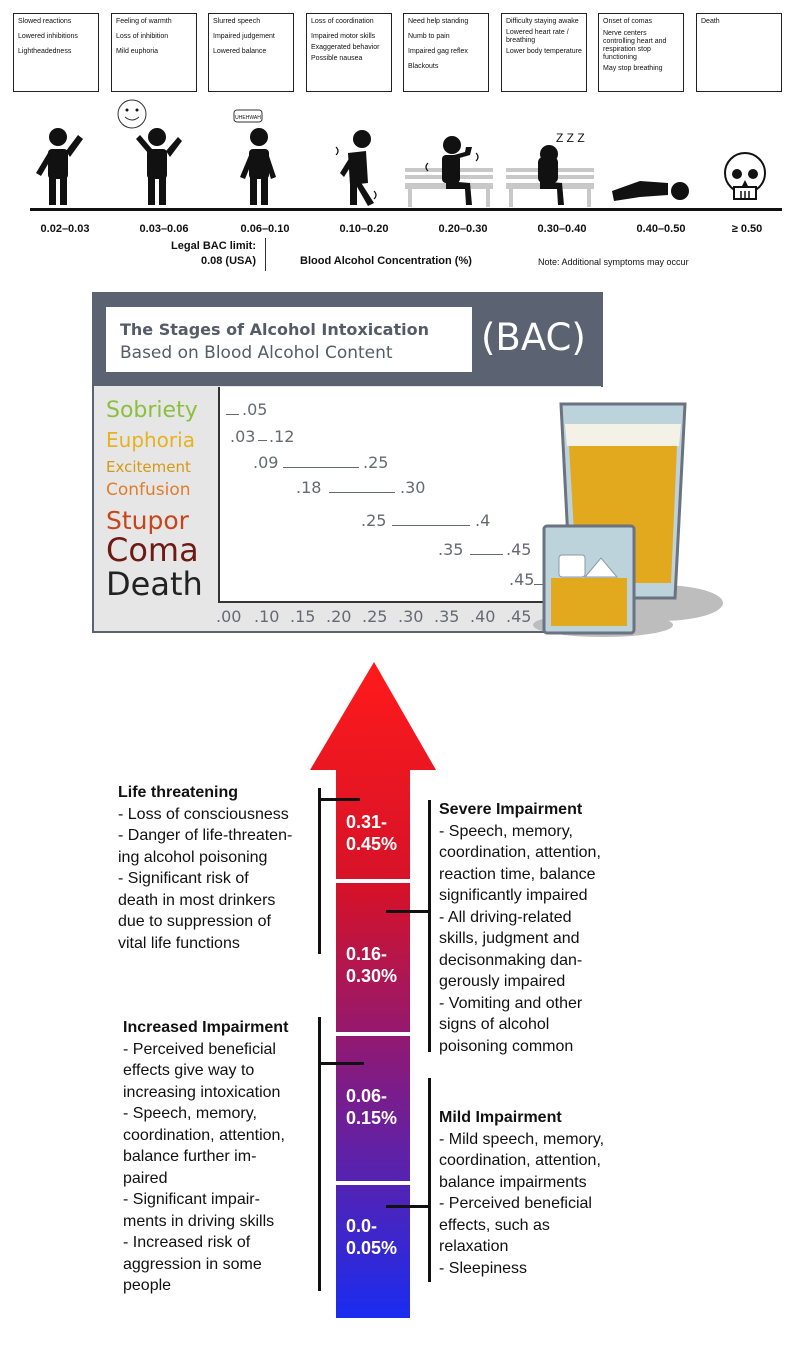 The width and height of the screenshot is (812, 1346). Describe the element at coordinates (267, 616) in the screenshot. I see `x-tick: .10` at that location.